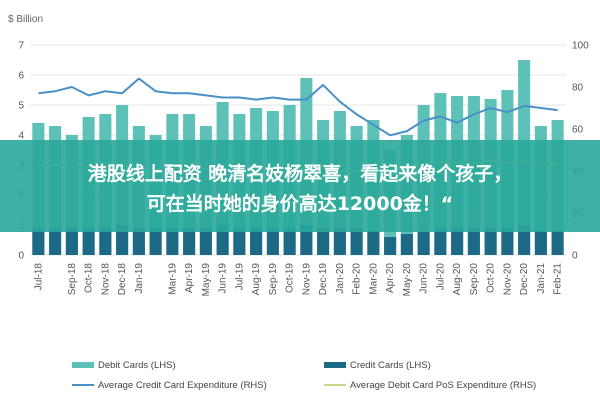 This screenshot has width=600, height=405. I want to click on right-axis-tick-label: 80, so click(578, 88).